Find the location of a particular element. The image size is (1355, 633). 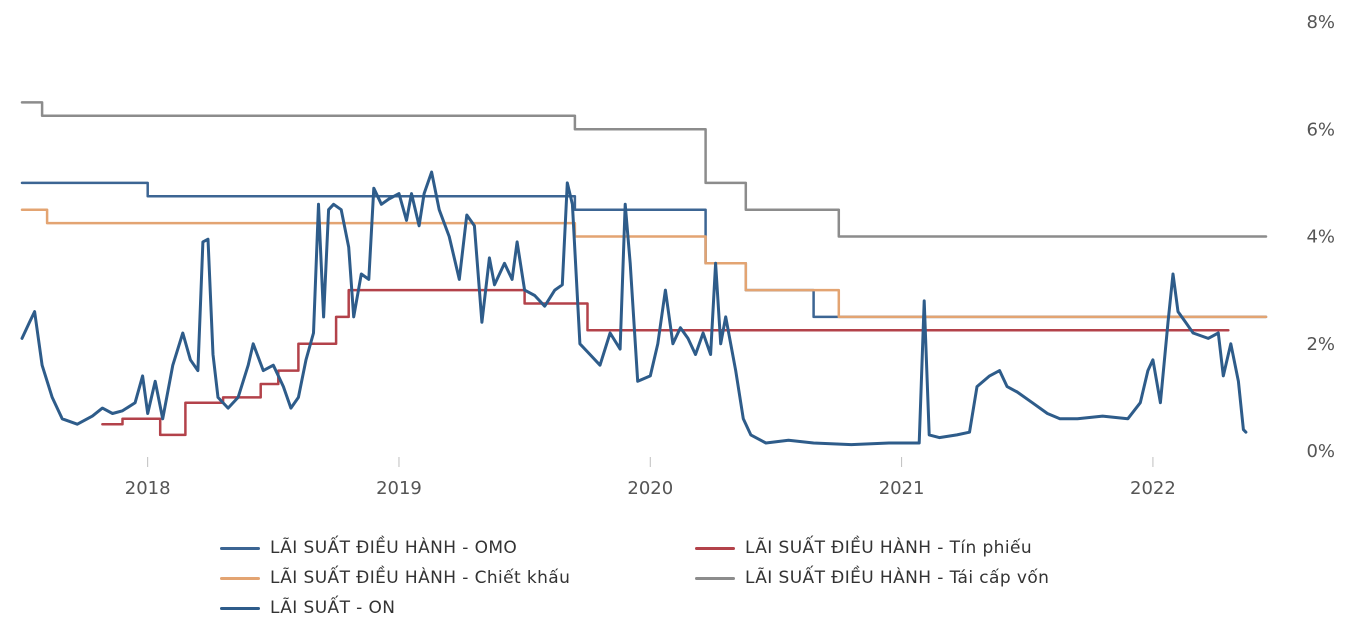

legend-label-on: LÃI SUẤT - ON is located at coordinates (333, 608).